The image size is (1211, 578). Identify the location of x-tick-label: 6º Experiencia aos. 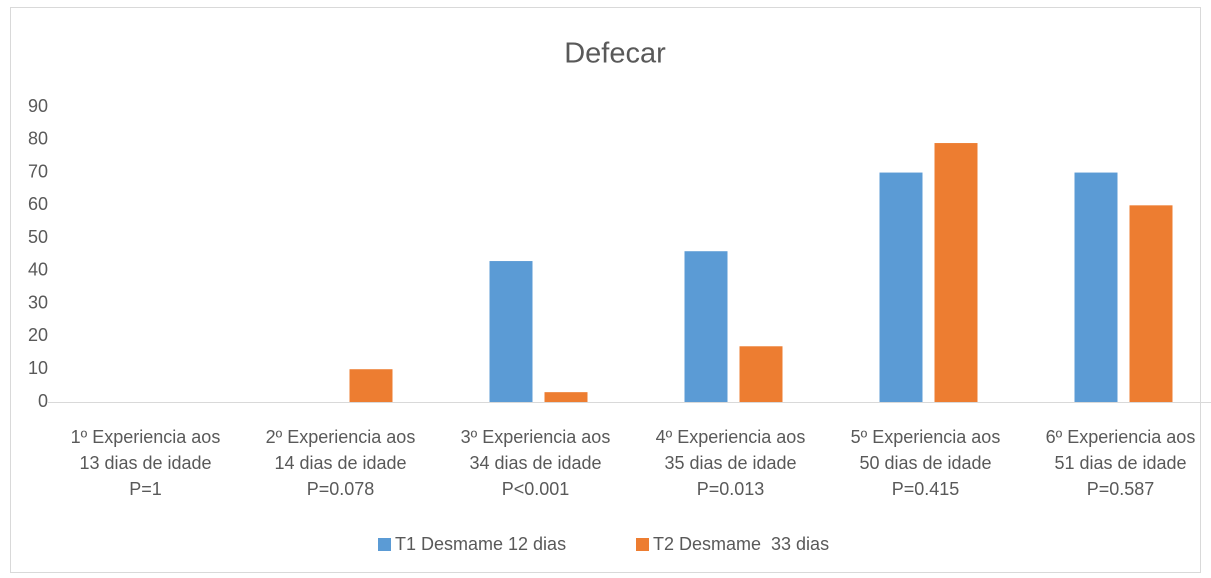
(1121, 437).